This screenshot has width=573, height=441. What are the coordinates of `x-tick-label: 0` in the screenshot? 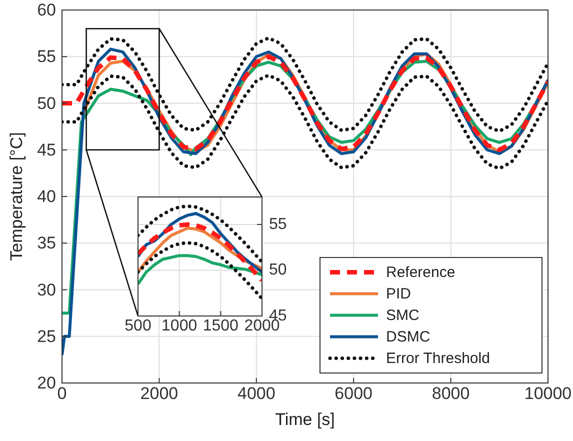 It's located at (62, 393).